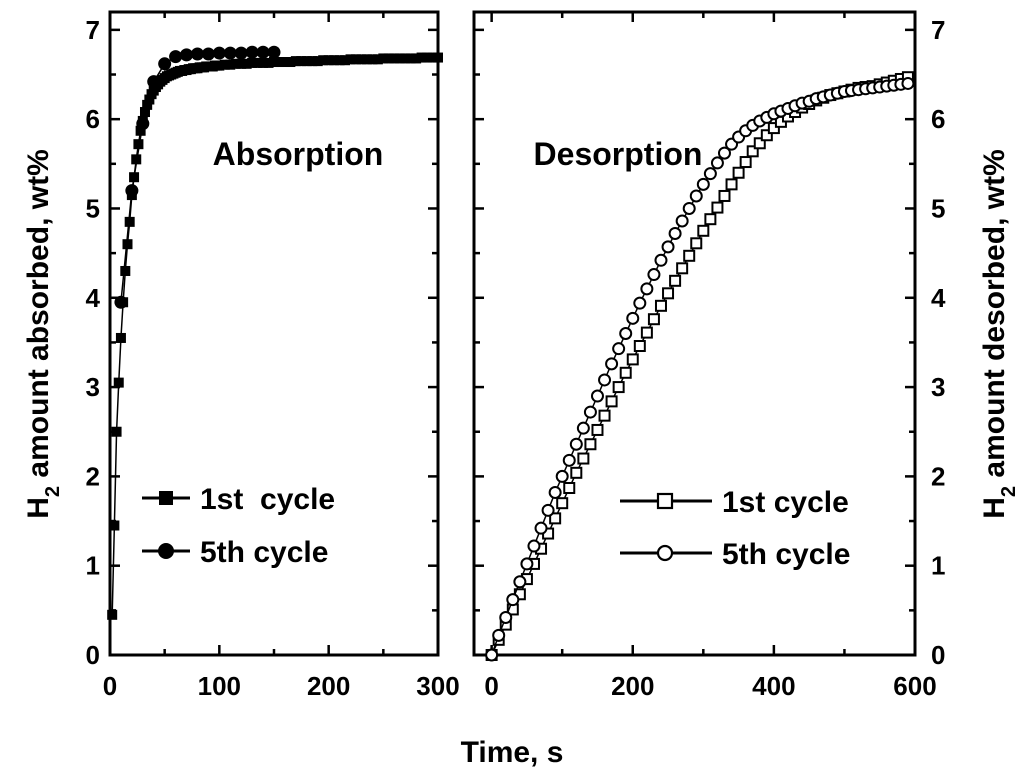 Image resolution: width=1024 pixels, height=775 pixels. Describe the element at coordinates (785, 502) in the screenshot. I see `desorption-legend-label-1st: 1st cycle` at that location.